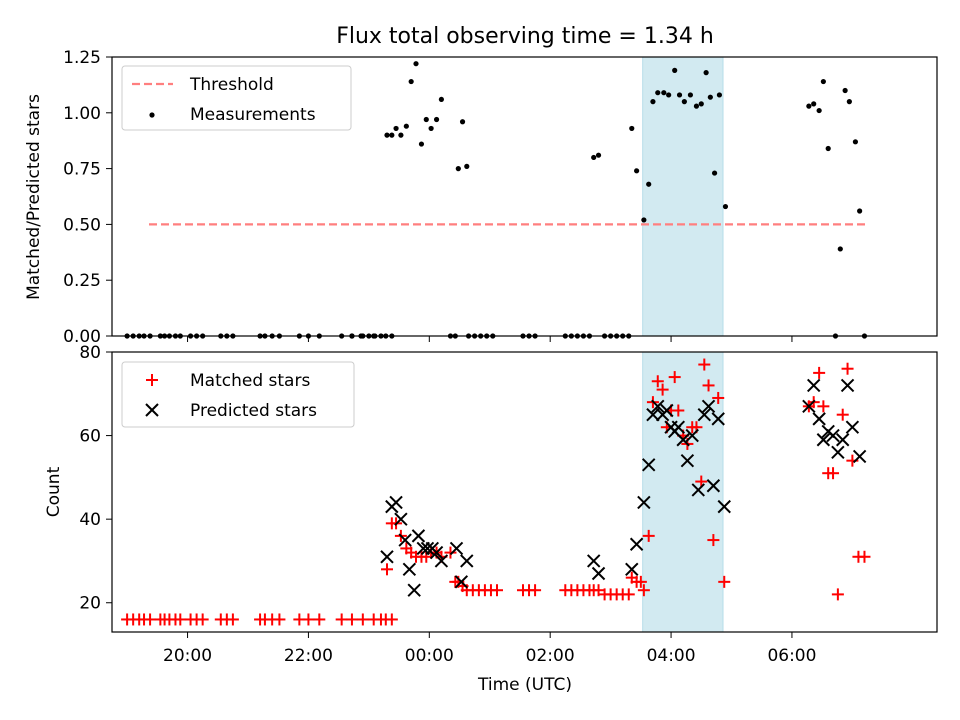  Describe the element at coordinates (671, 656) in the screenshot. I see `x-tick-label: 04:00` at that location.